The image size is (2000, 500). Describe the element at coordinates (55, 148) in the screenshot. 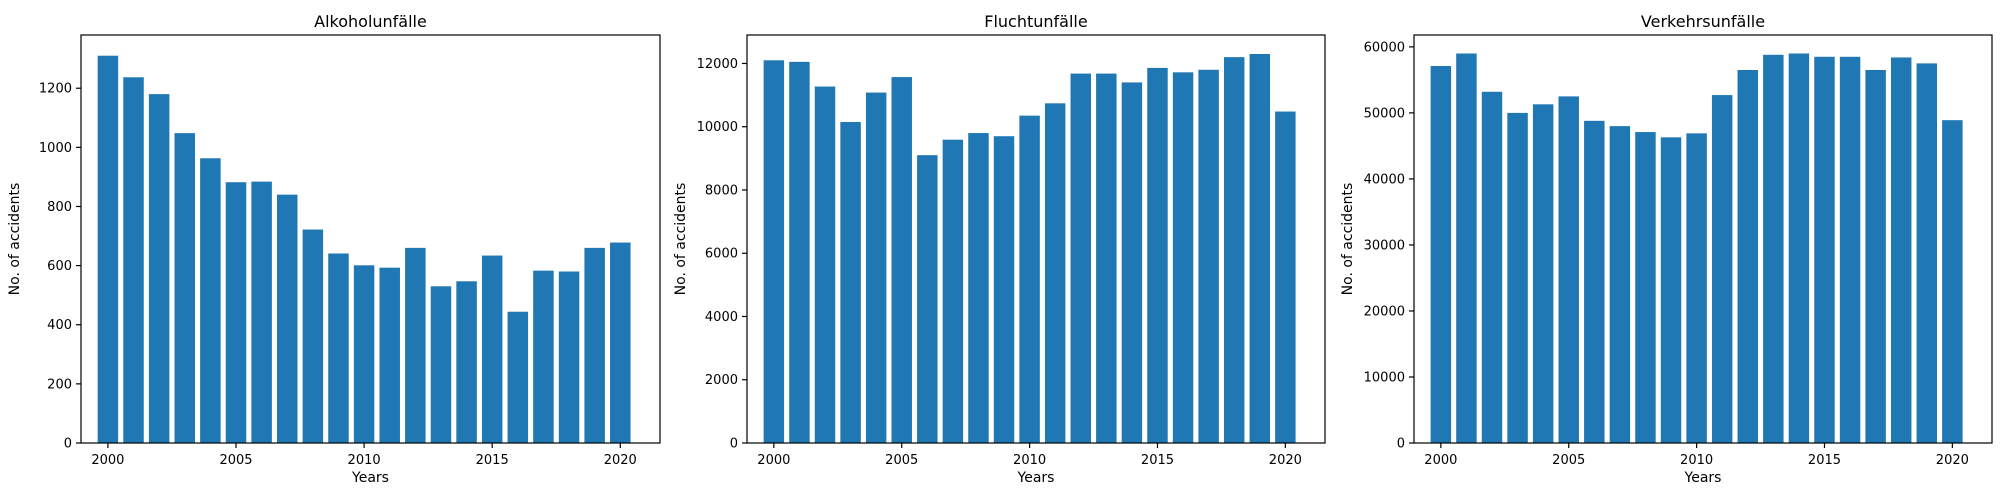

I see `y-tick-label: 1000` at that location.